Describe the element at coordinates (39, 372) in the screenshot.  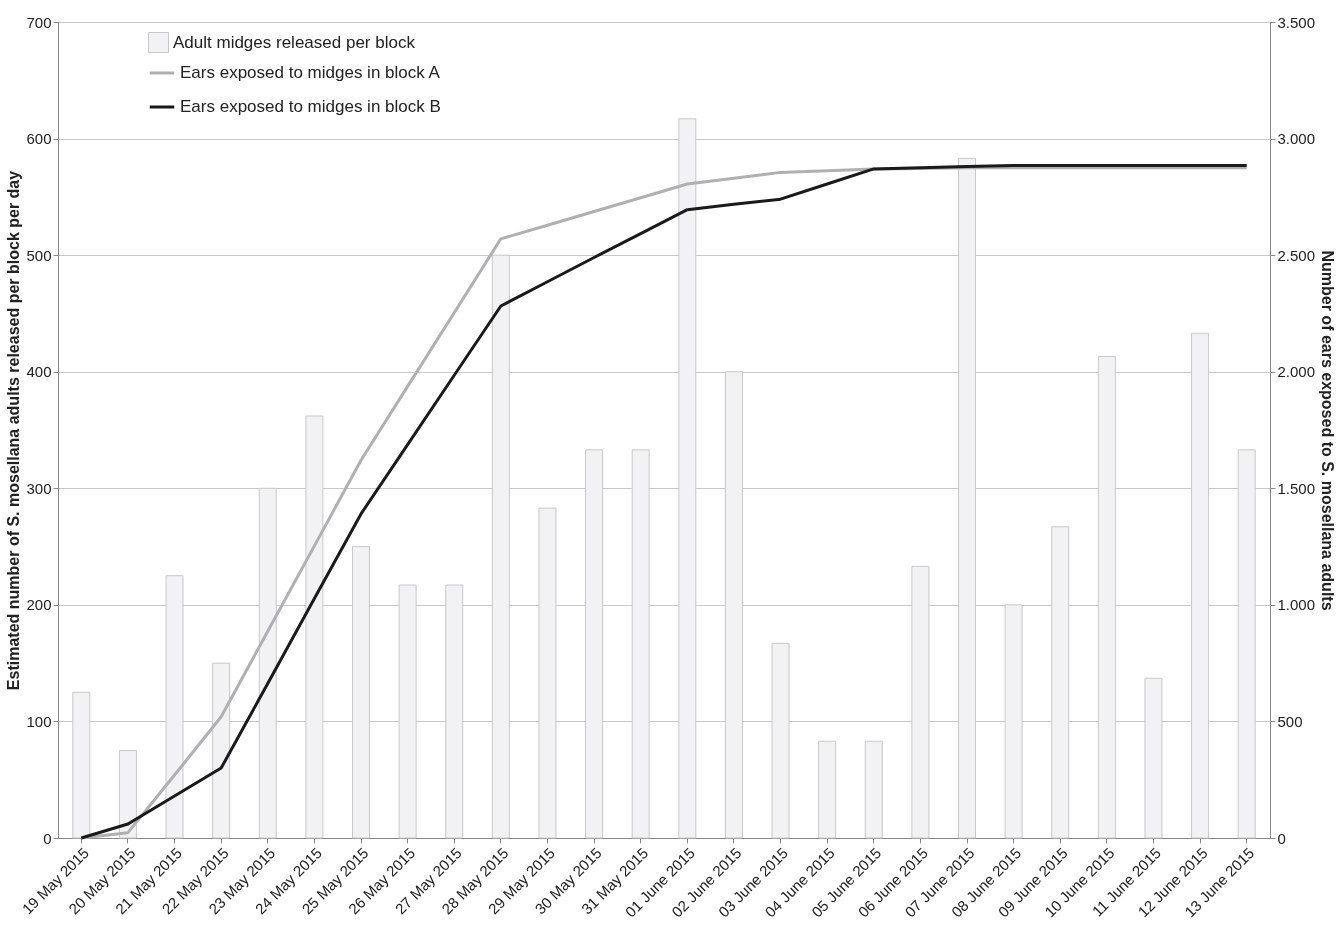
I see `y-tick-label: 400` at that location.